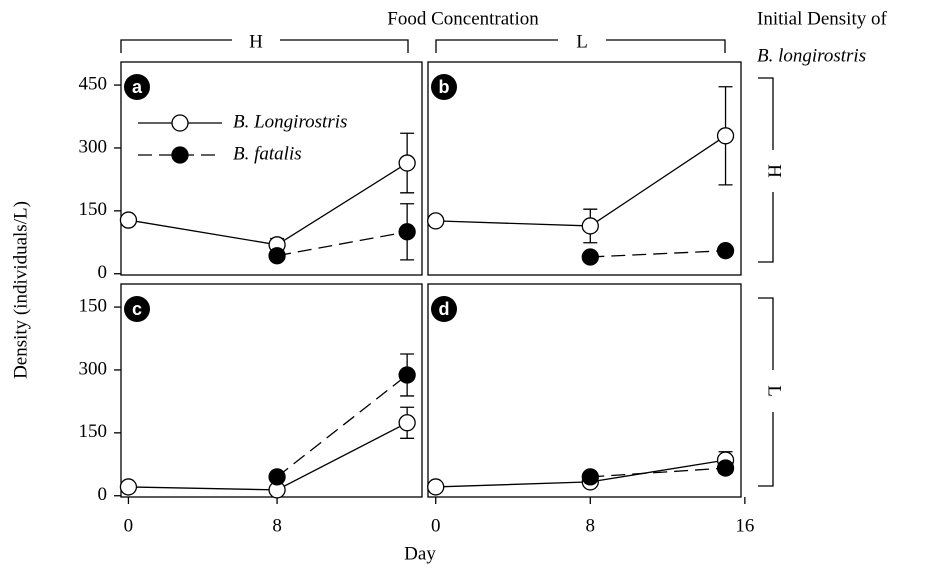 The image size is (936, 570). I want to click on panel-label: b, so click(444, 87).